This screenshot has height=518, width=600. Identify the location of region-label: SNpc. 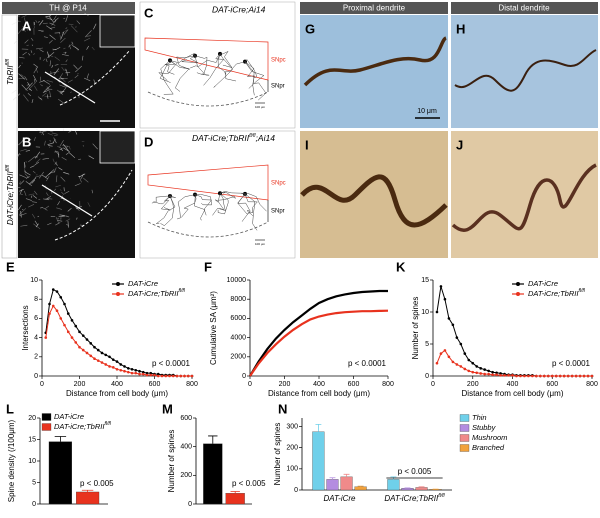
(278, 61).